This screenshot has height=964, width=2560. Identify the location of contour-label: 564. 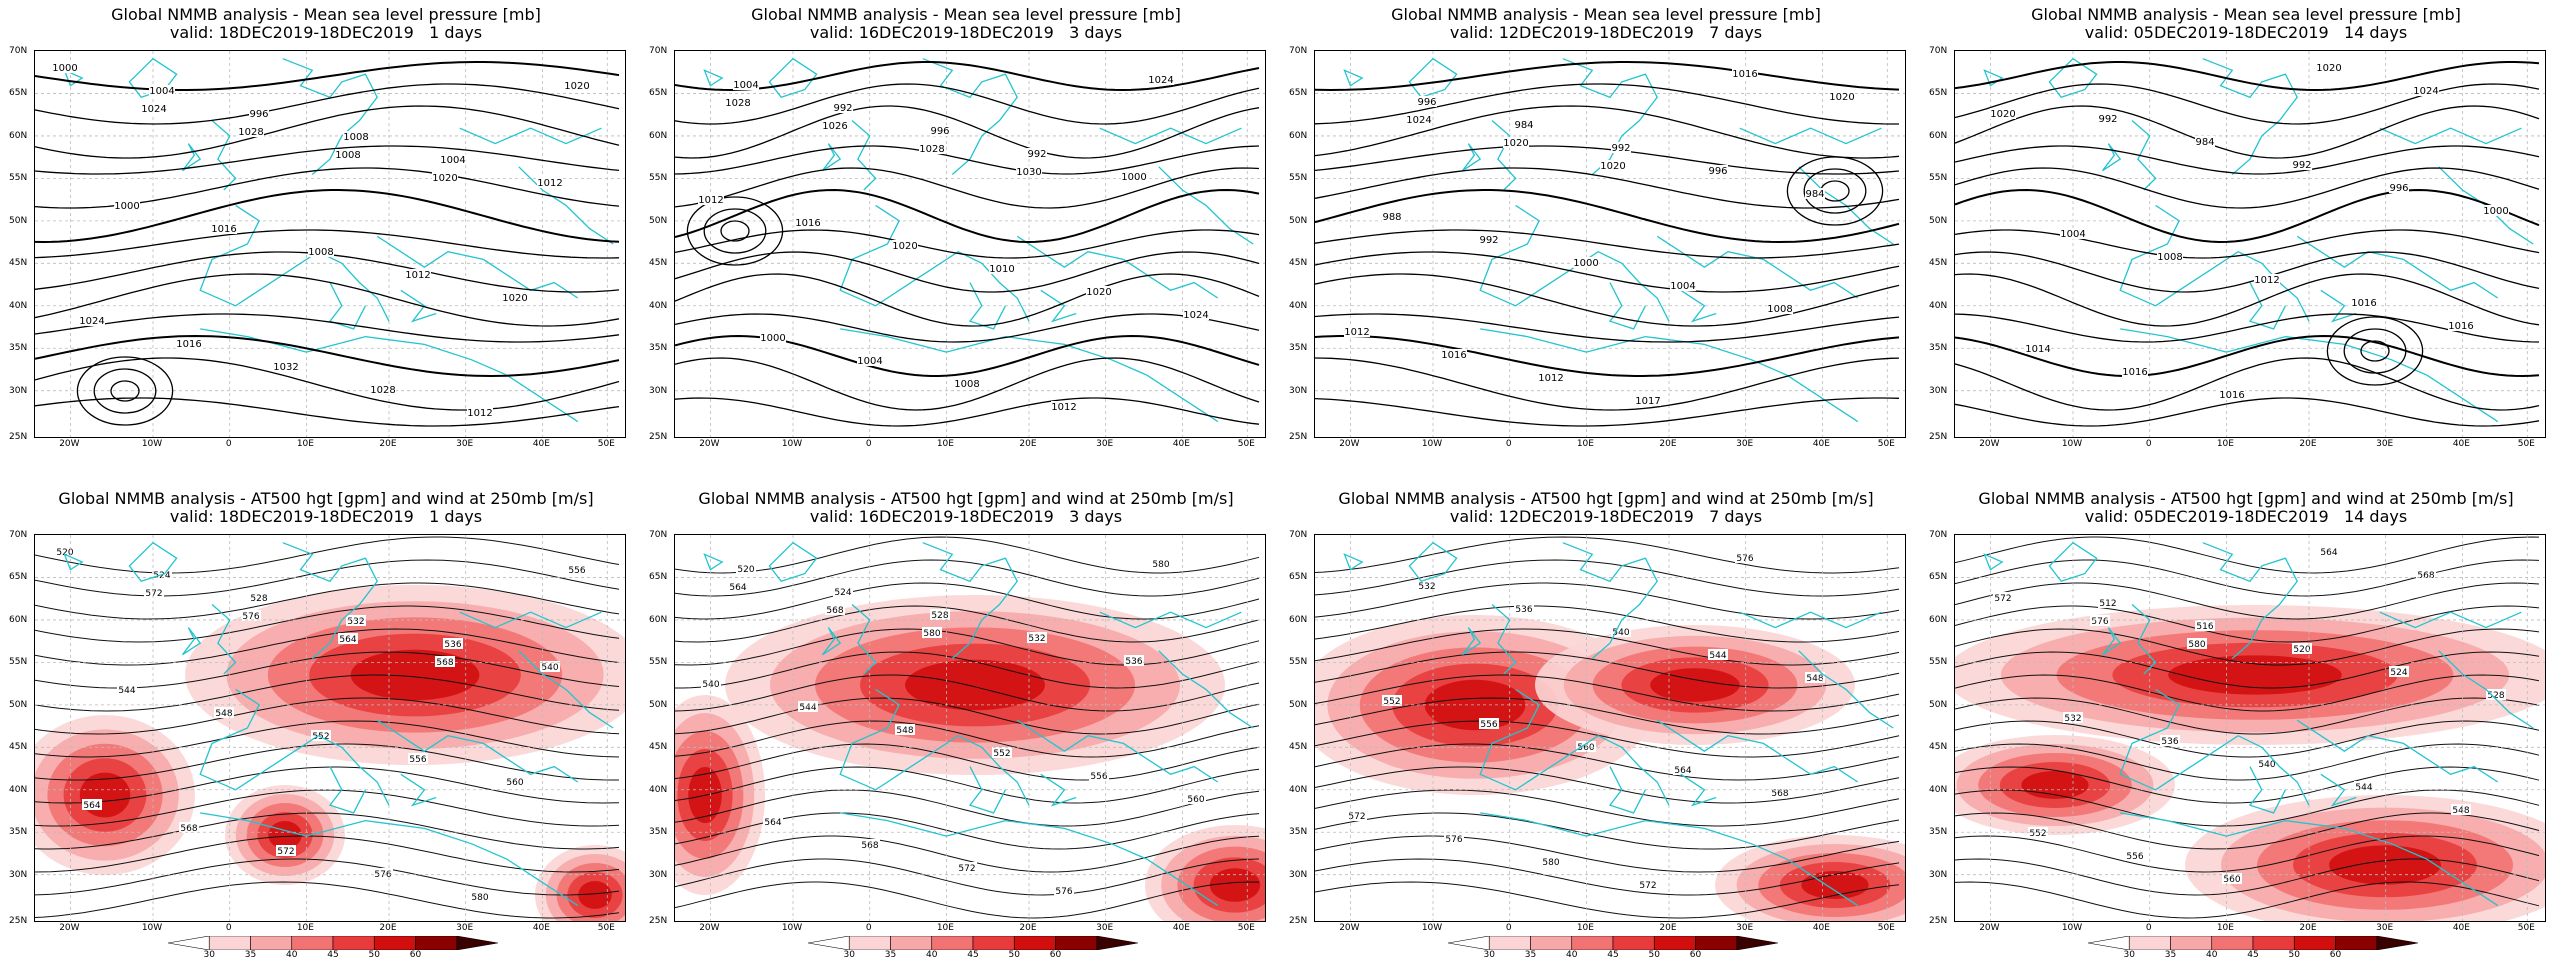
(772, 823).